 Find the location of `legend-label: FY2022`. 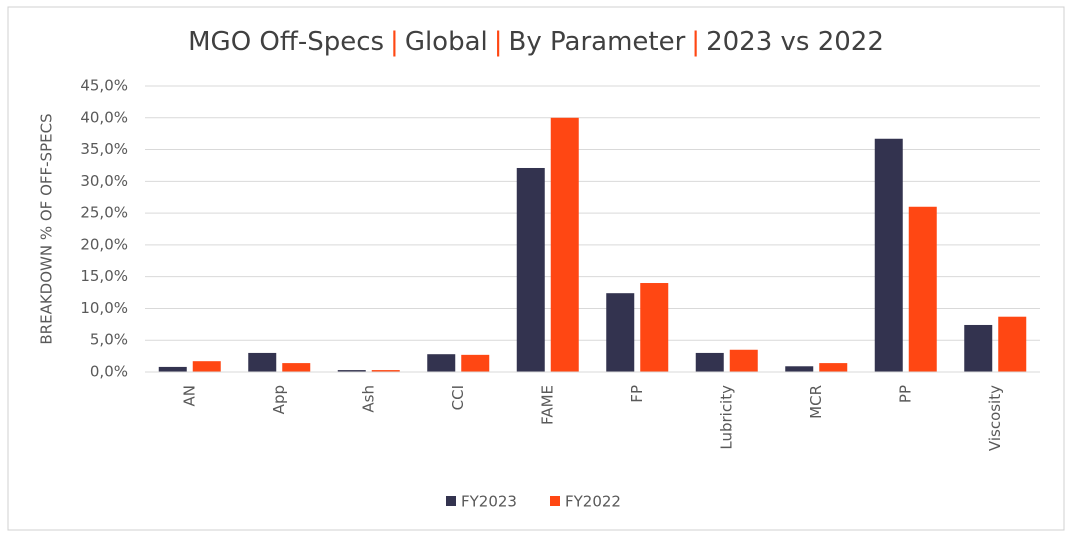

legend-label: FY2022 is located at coordinates (593, 502).